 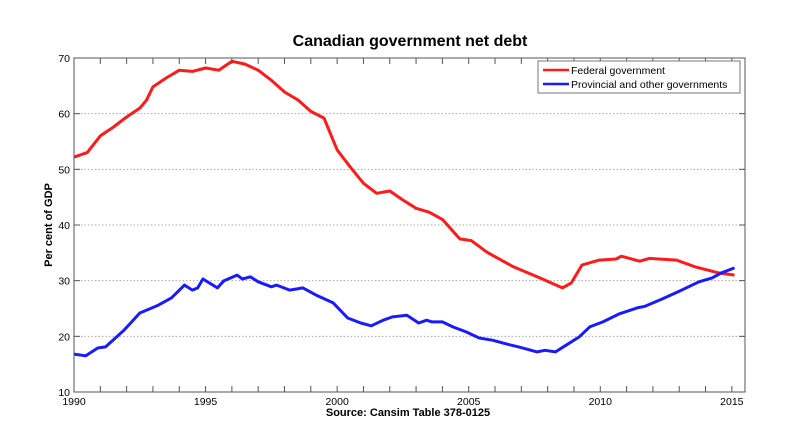 What do you see at coordinates (601, 402) in the screenshot?
I see `x-tick-label: 2010` at bounding box center [601, 402].